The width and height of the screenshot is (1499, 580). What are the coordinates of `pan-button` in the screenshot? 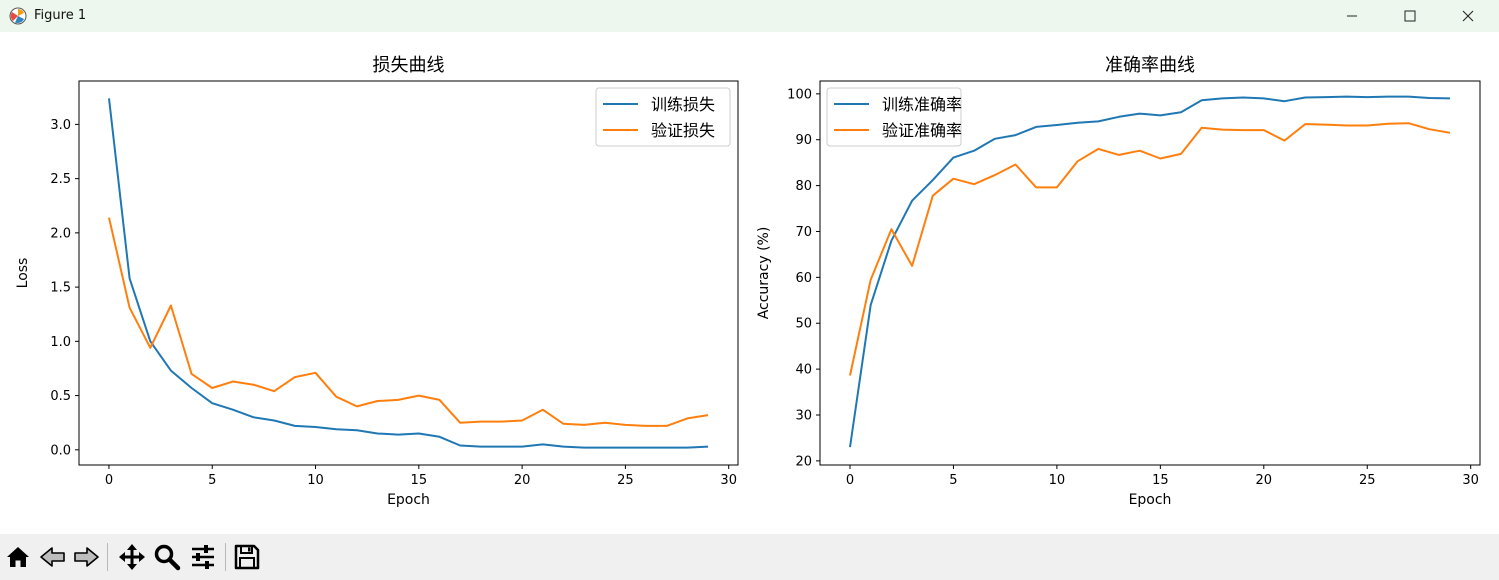 It's located at (132, 557).